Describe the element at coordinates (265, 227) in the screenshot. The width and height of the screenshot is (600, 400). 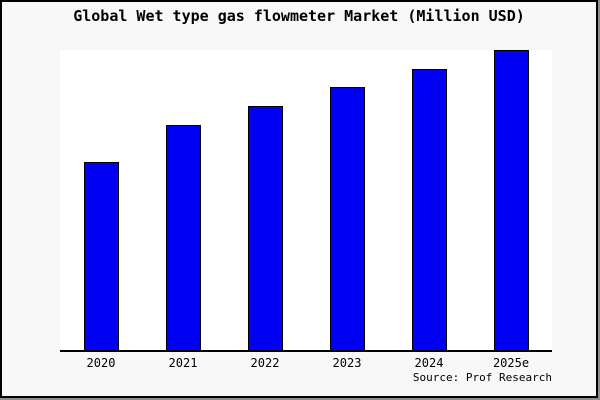
I see `bar-2022` at that location.